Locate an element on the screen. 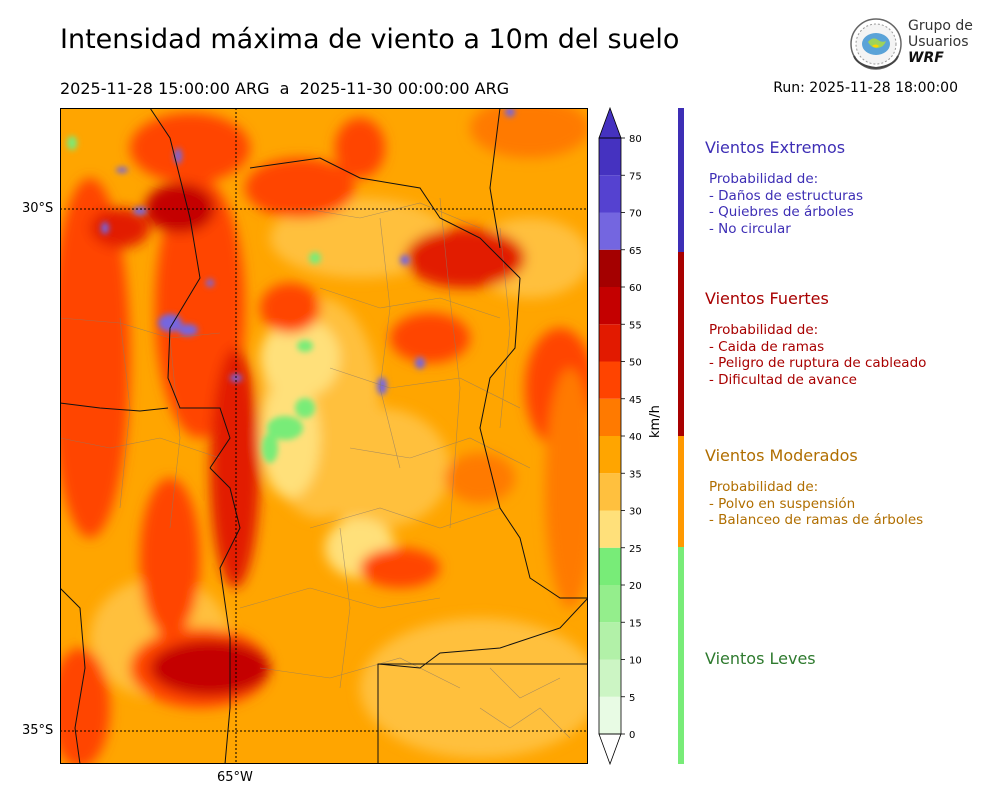 This screenshot has width=1000, height=800. colorbar-tick-label: 20 is located at coordinates (635, 586).